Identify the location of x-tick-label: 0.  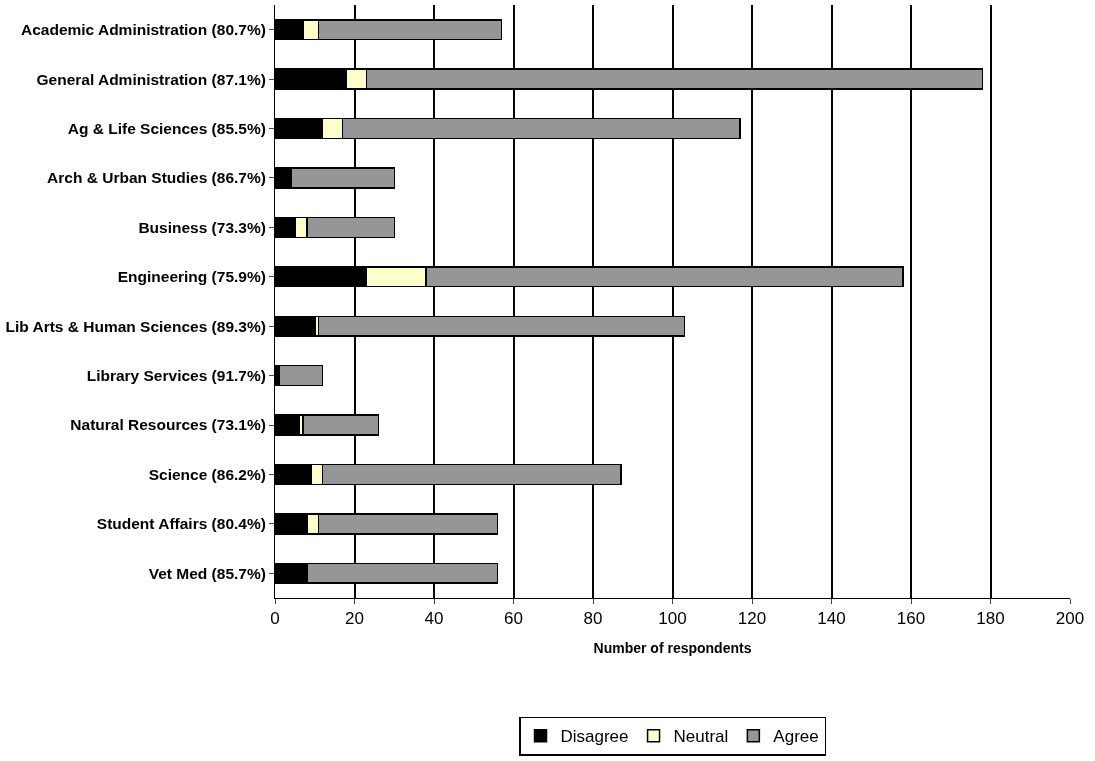
(275, 619).